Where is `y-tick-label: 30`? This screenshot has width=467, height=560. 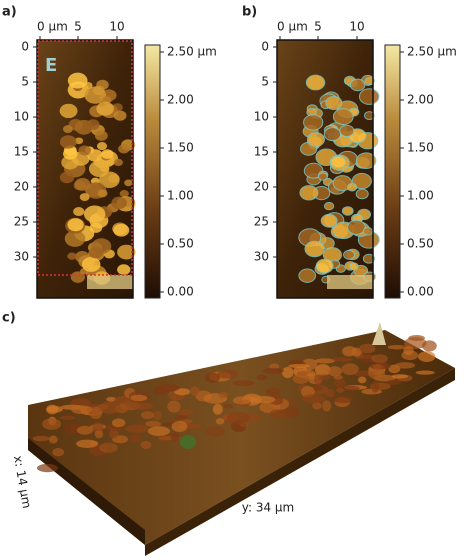
y-tick-label: 30 is located at coordinates (261, 257).